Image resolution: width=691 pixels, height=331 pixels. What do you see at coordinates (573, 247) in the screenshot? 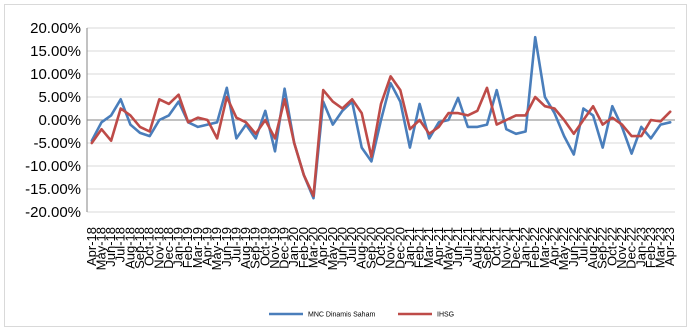
I see `x-tick-label: Jun-22` at bounding box center [573, 247].